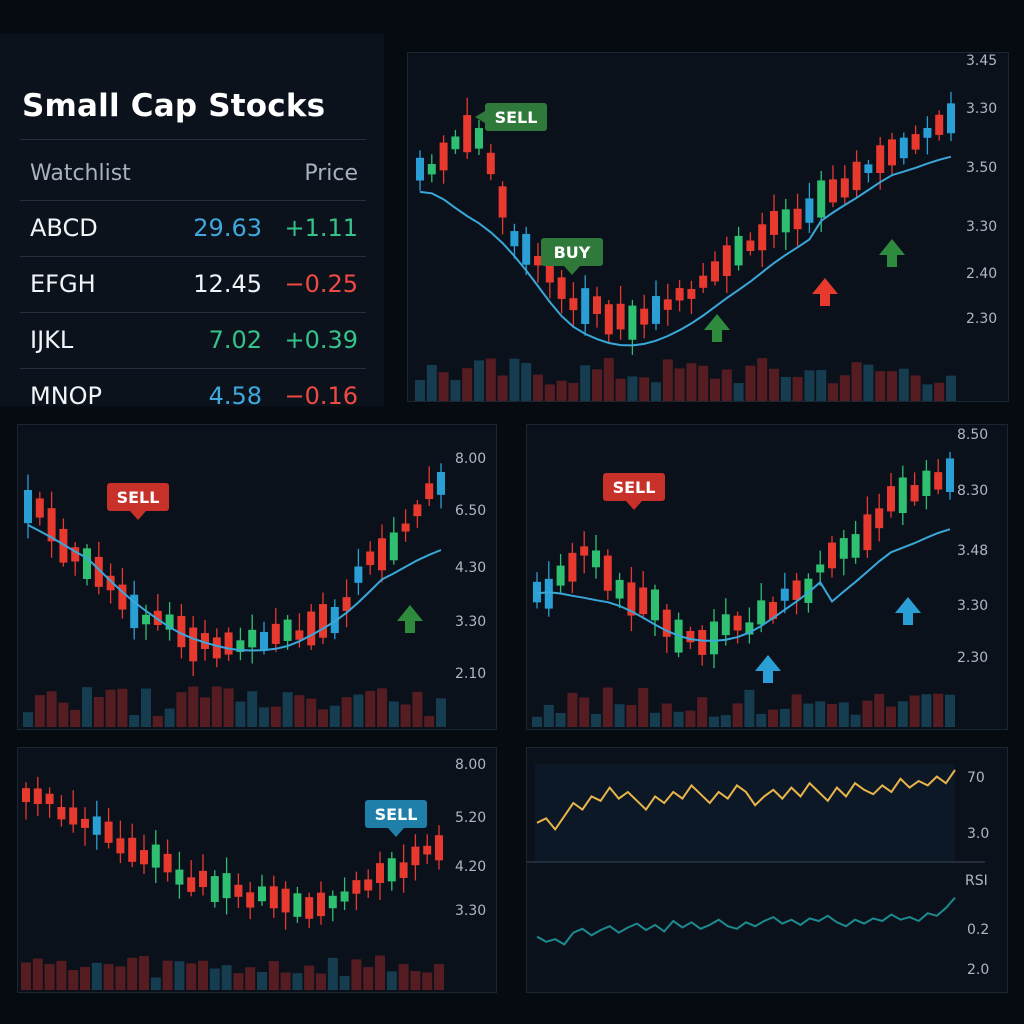  I want to click on signal-pointer, so click(480, 117).